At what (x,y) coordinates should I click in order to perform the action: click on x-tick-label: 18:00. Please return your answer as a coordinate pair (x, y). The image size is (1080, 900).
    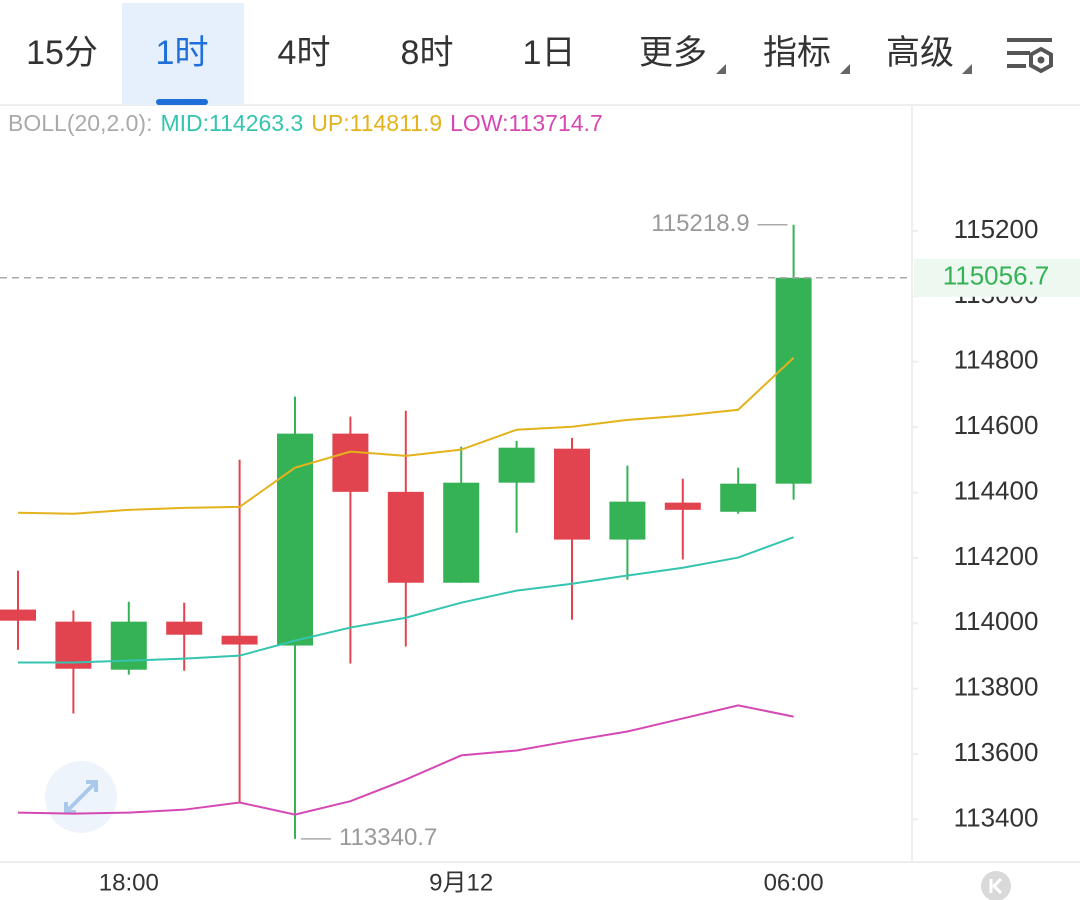
    Looking at the image, I should click on (129, 882).